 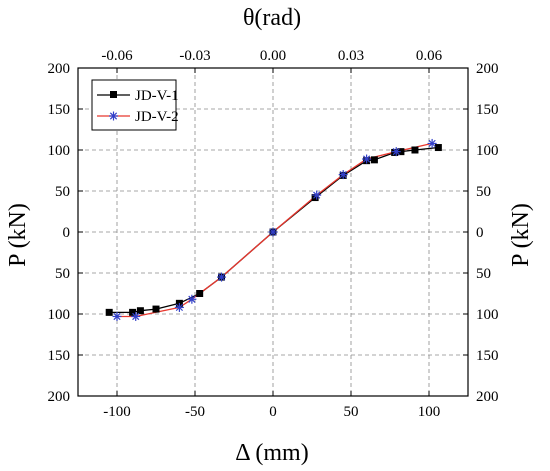 I want to click on y-tick-label-right: 0, so click(x=480, y=233).